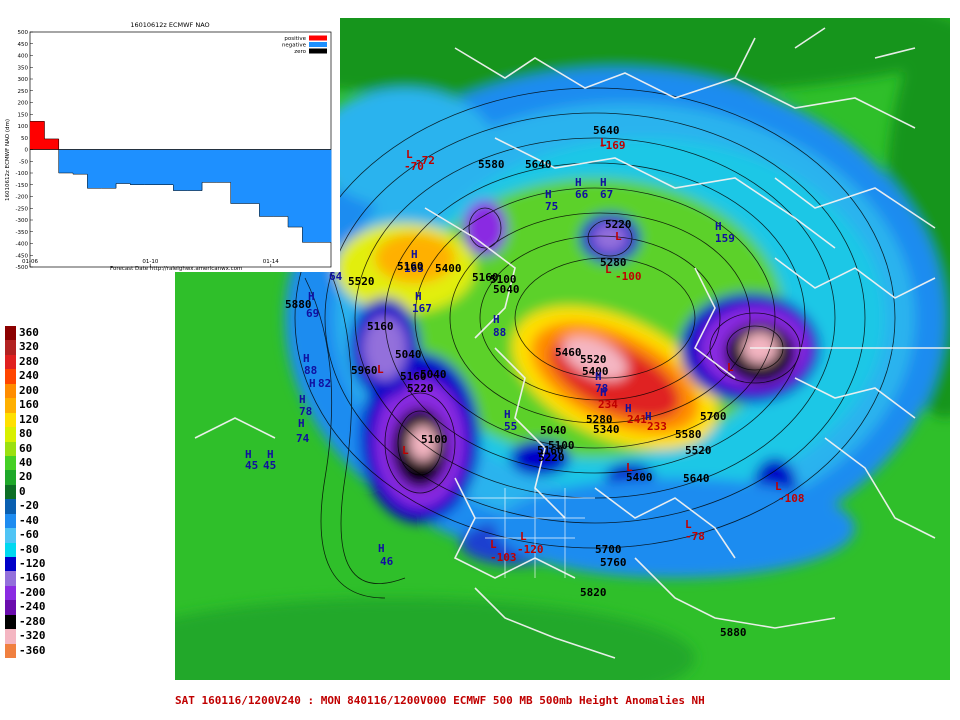  What do you see at coordinates (29, 347) in the screenshot?
I see `scale-label: 320` at bounding box center [29, 347].